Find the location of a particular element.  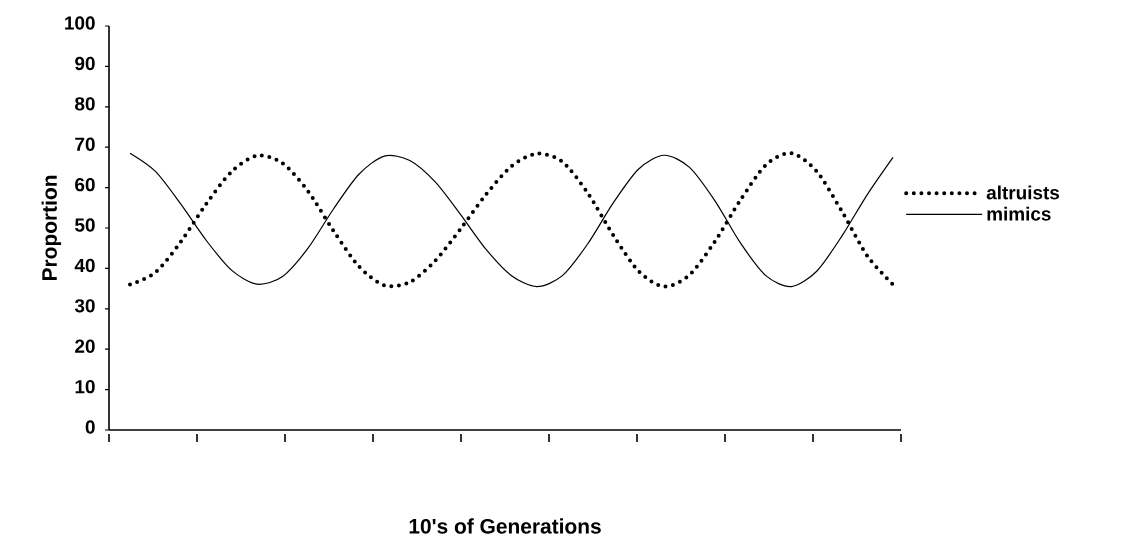

y-tick-label: 90 is located at coordinates (85, 63).